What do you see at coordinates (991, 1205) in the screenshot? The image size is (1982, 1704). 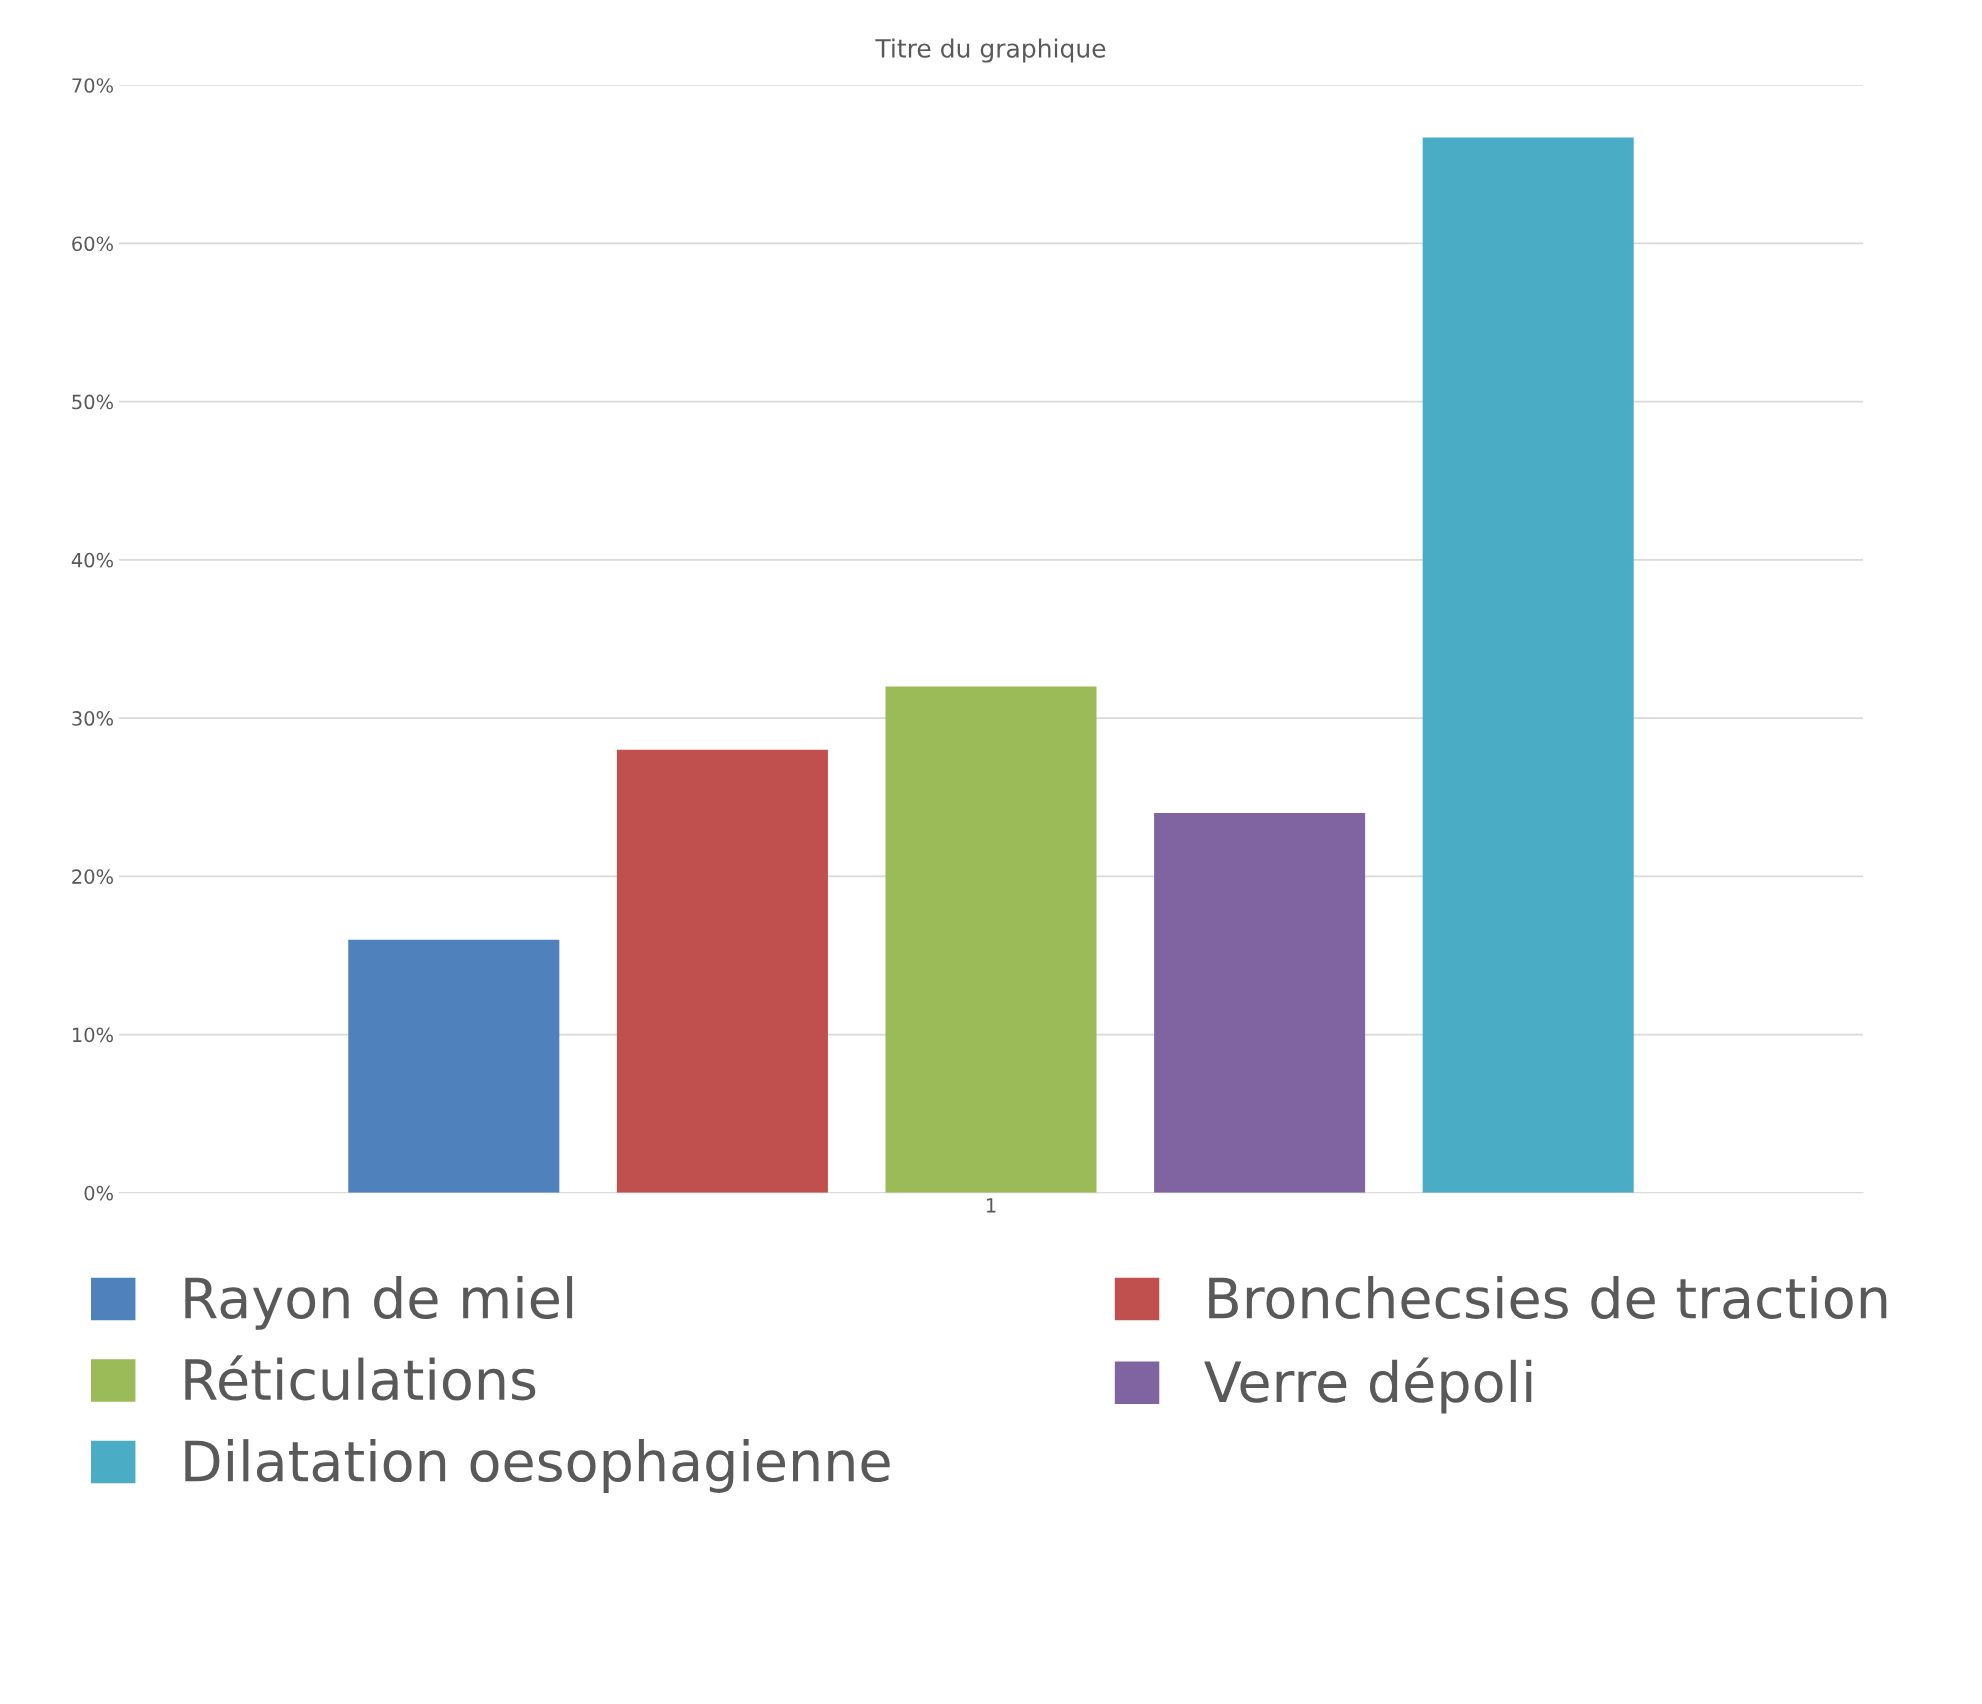 I see `x-tick-label: 1` at bounding box center [991, 1205].